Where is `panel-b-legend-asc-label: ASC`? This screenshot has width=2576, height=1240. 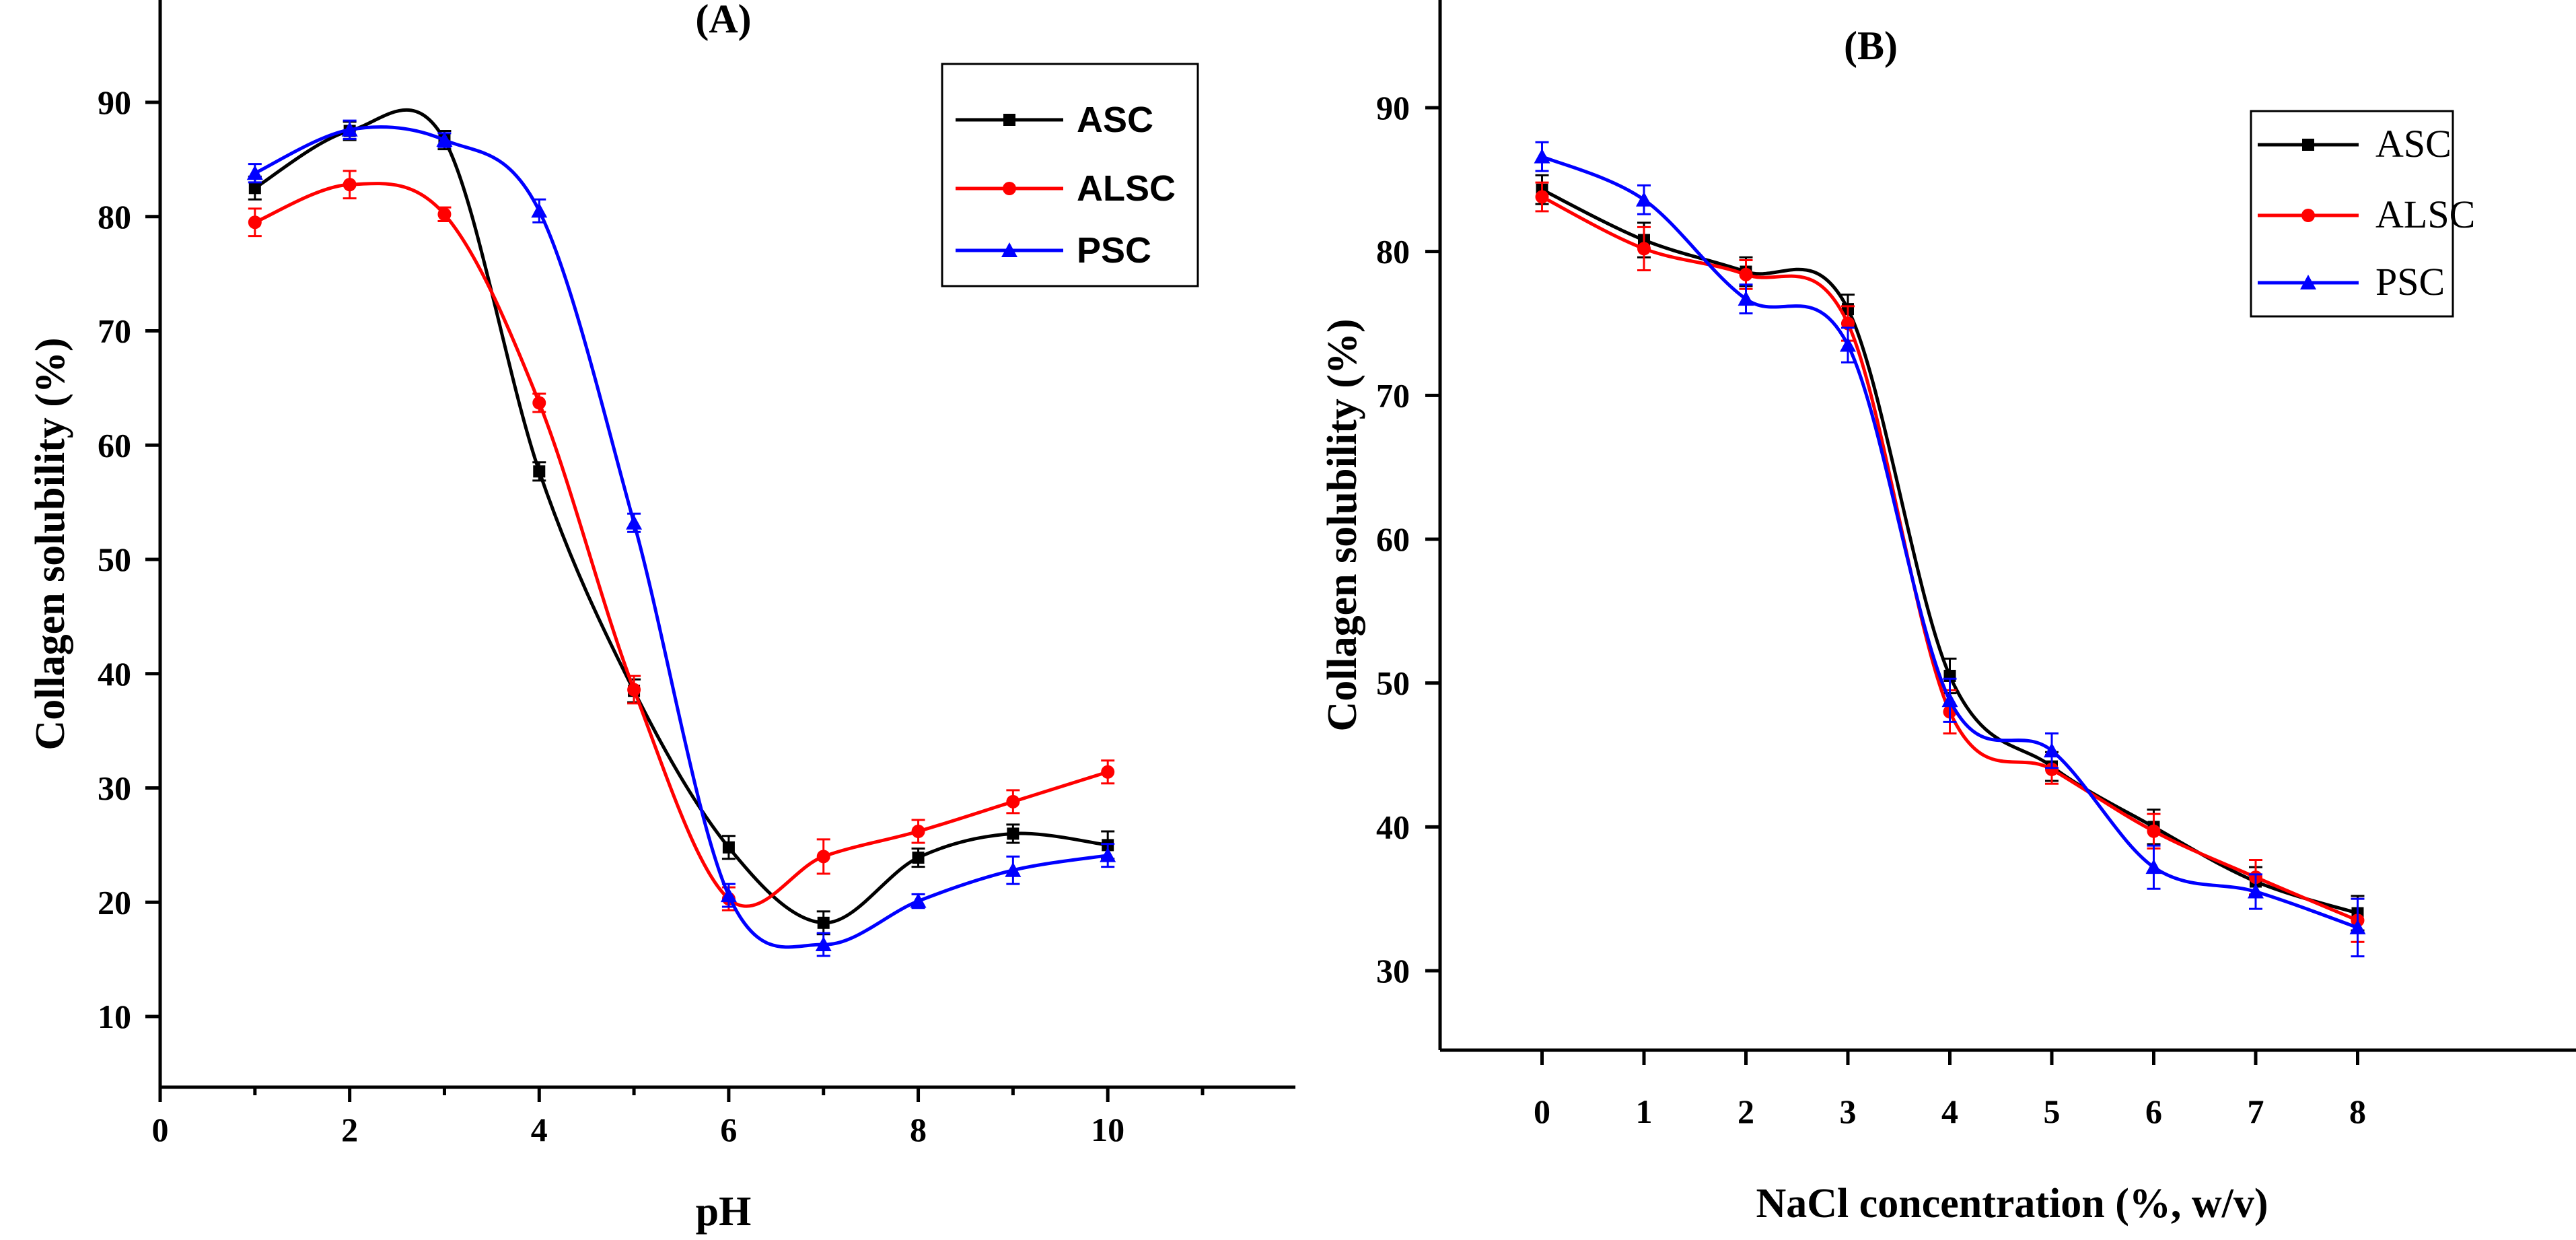
panel-b-legend-asc-label: ASC is located at coordinates (2413, 144).